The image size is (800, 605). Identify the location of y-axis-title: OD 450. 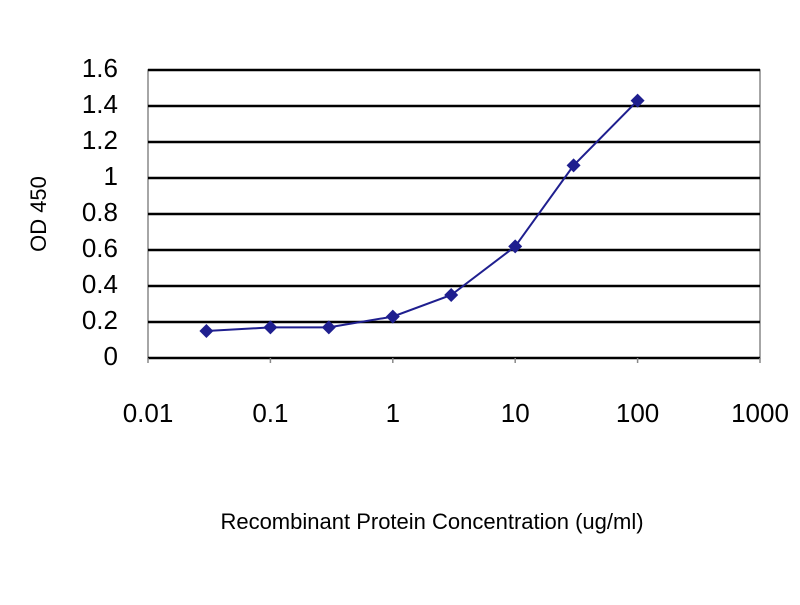
(38, 214).